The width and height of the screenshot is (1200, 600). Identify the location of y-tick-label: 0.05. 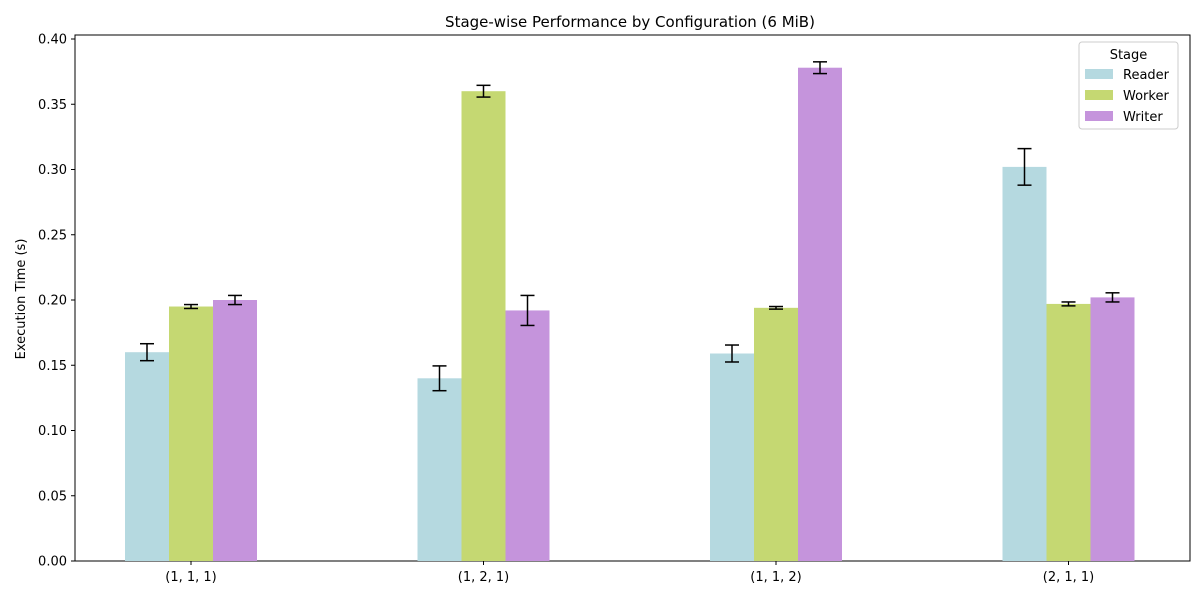
(52, 496).